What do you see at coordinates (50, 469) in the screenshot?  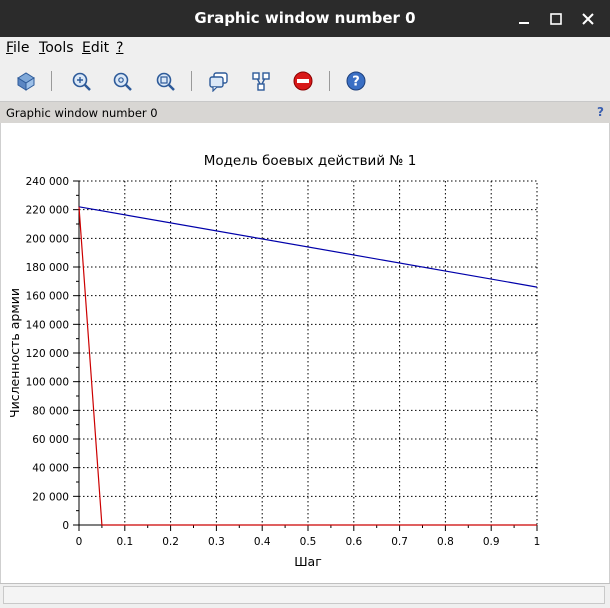 I see `y-tick-label: 40 000` at bounding box center [50, 469].